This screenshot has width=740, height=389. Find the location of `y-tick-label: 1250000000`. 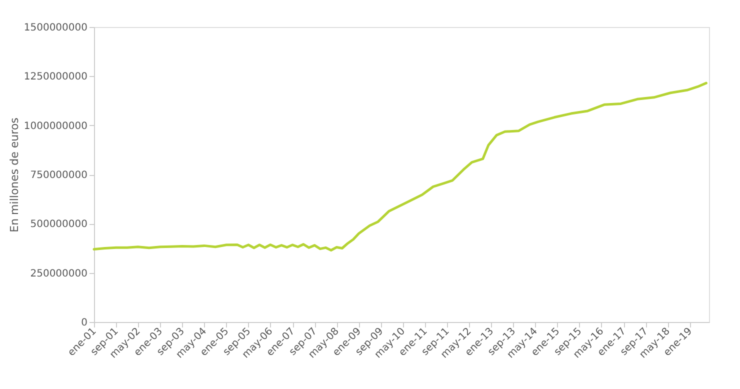

y-tick-label: 1250000000 is located at coordinates (56, 77).